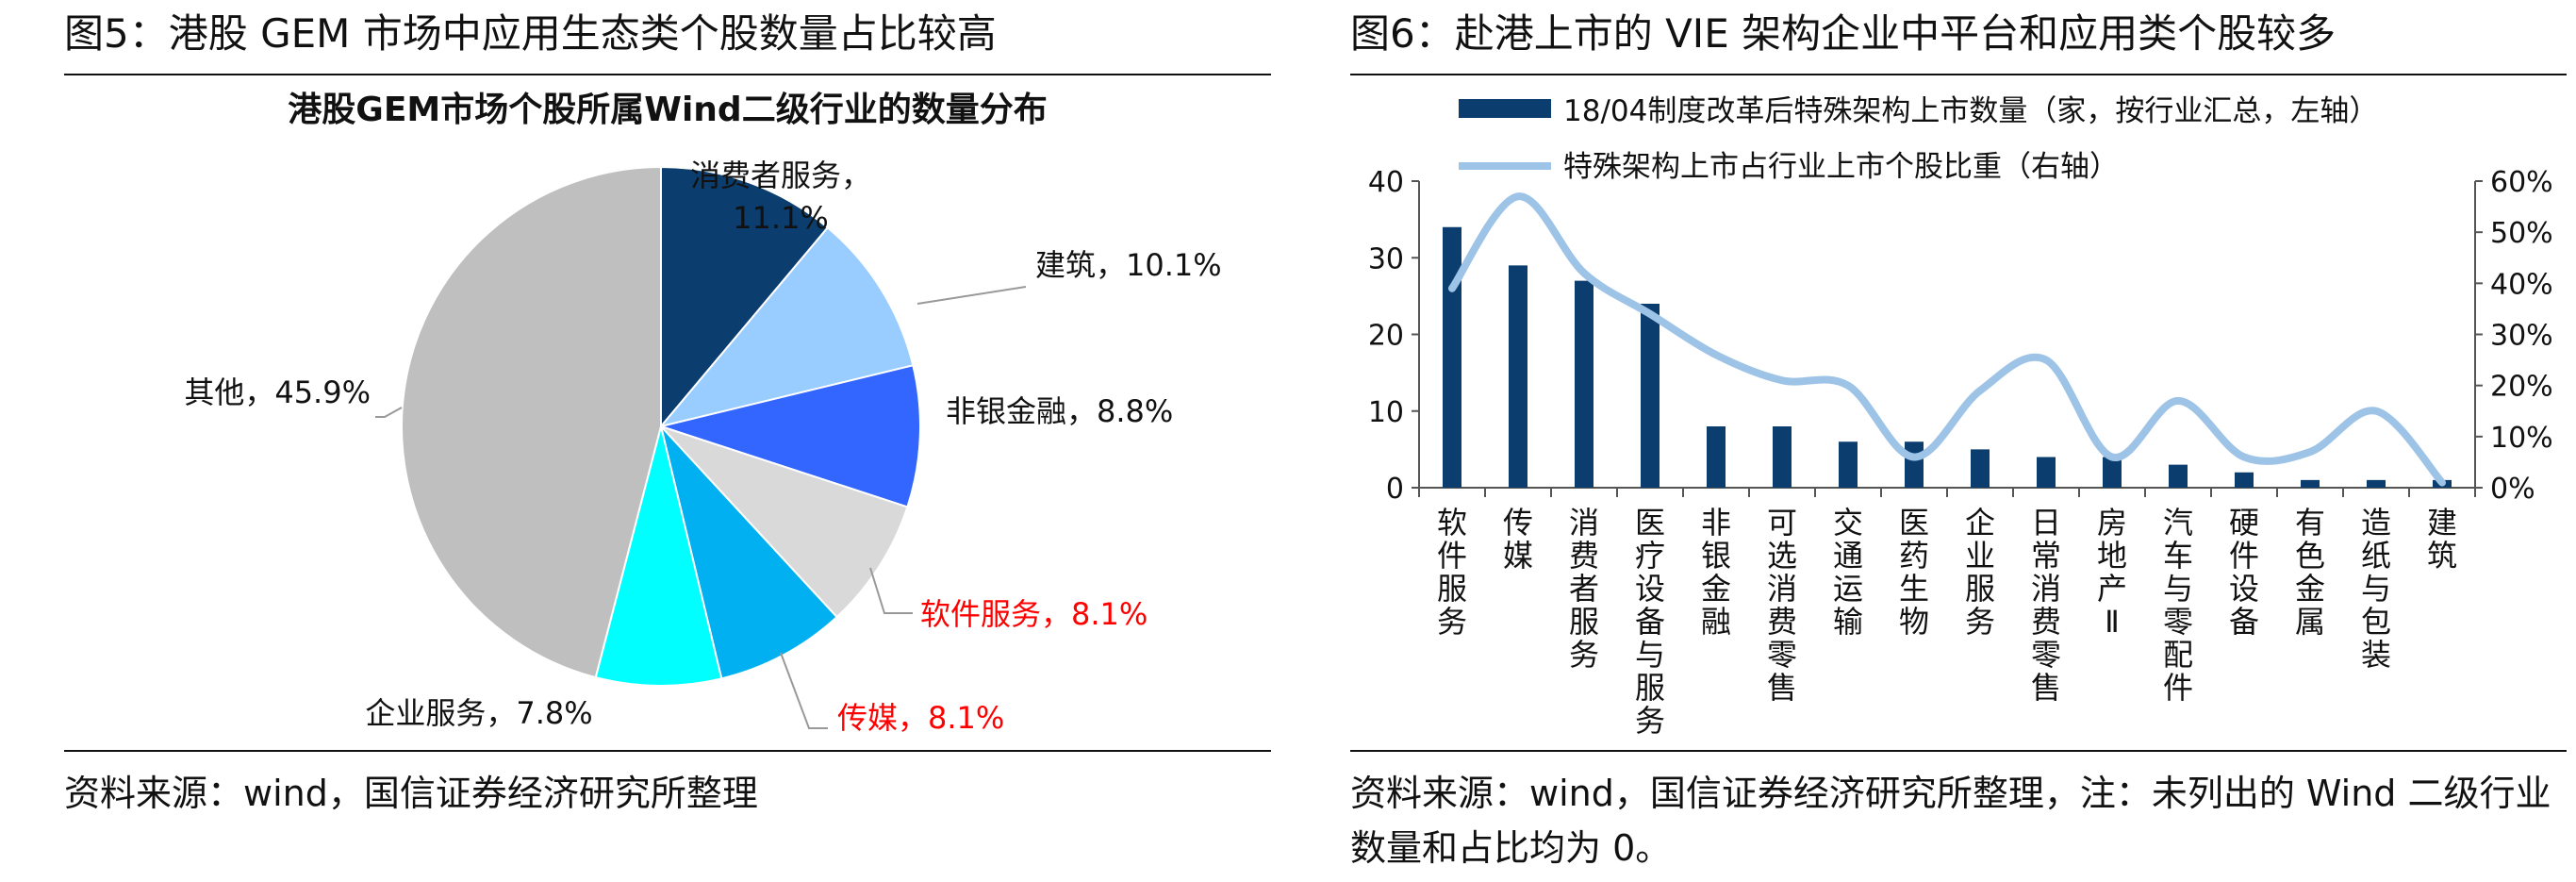  Describe the element at coordinates (1843, 34) in the screenshot. I see `right-figure-title: 图6：赴港上市的 VIE 架构企业中平台和应用类个股较多` at that location.